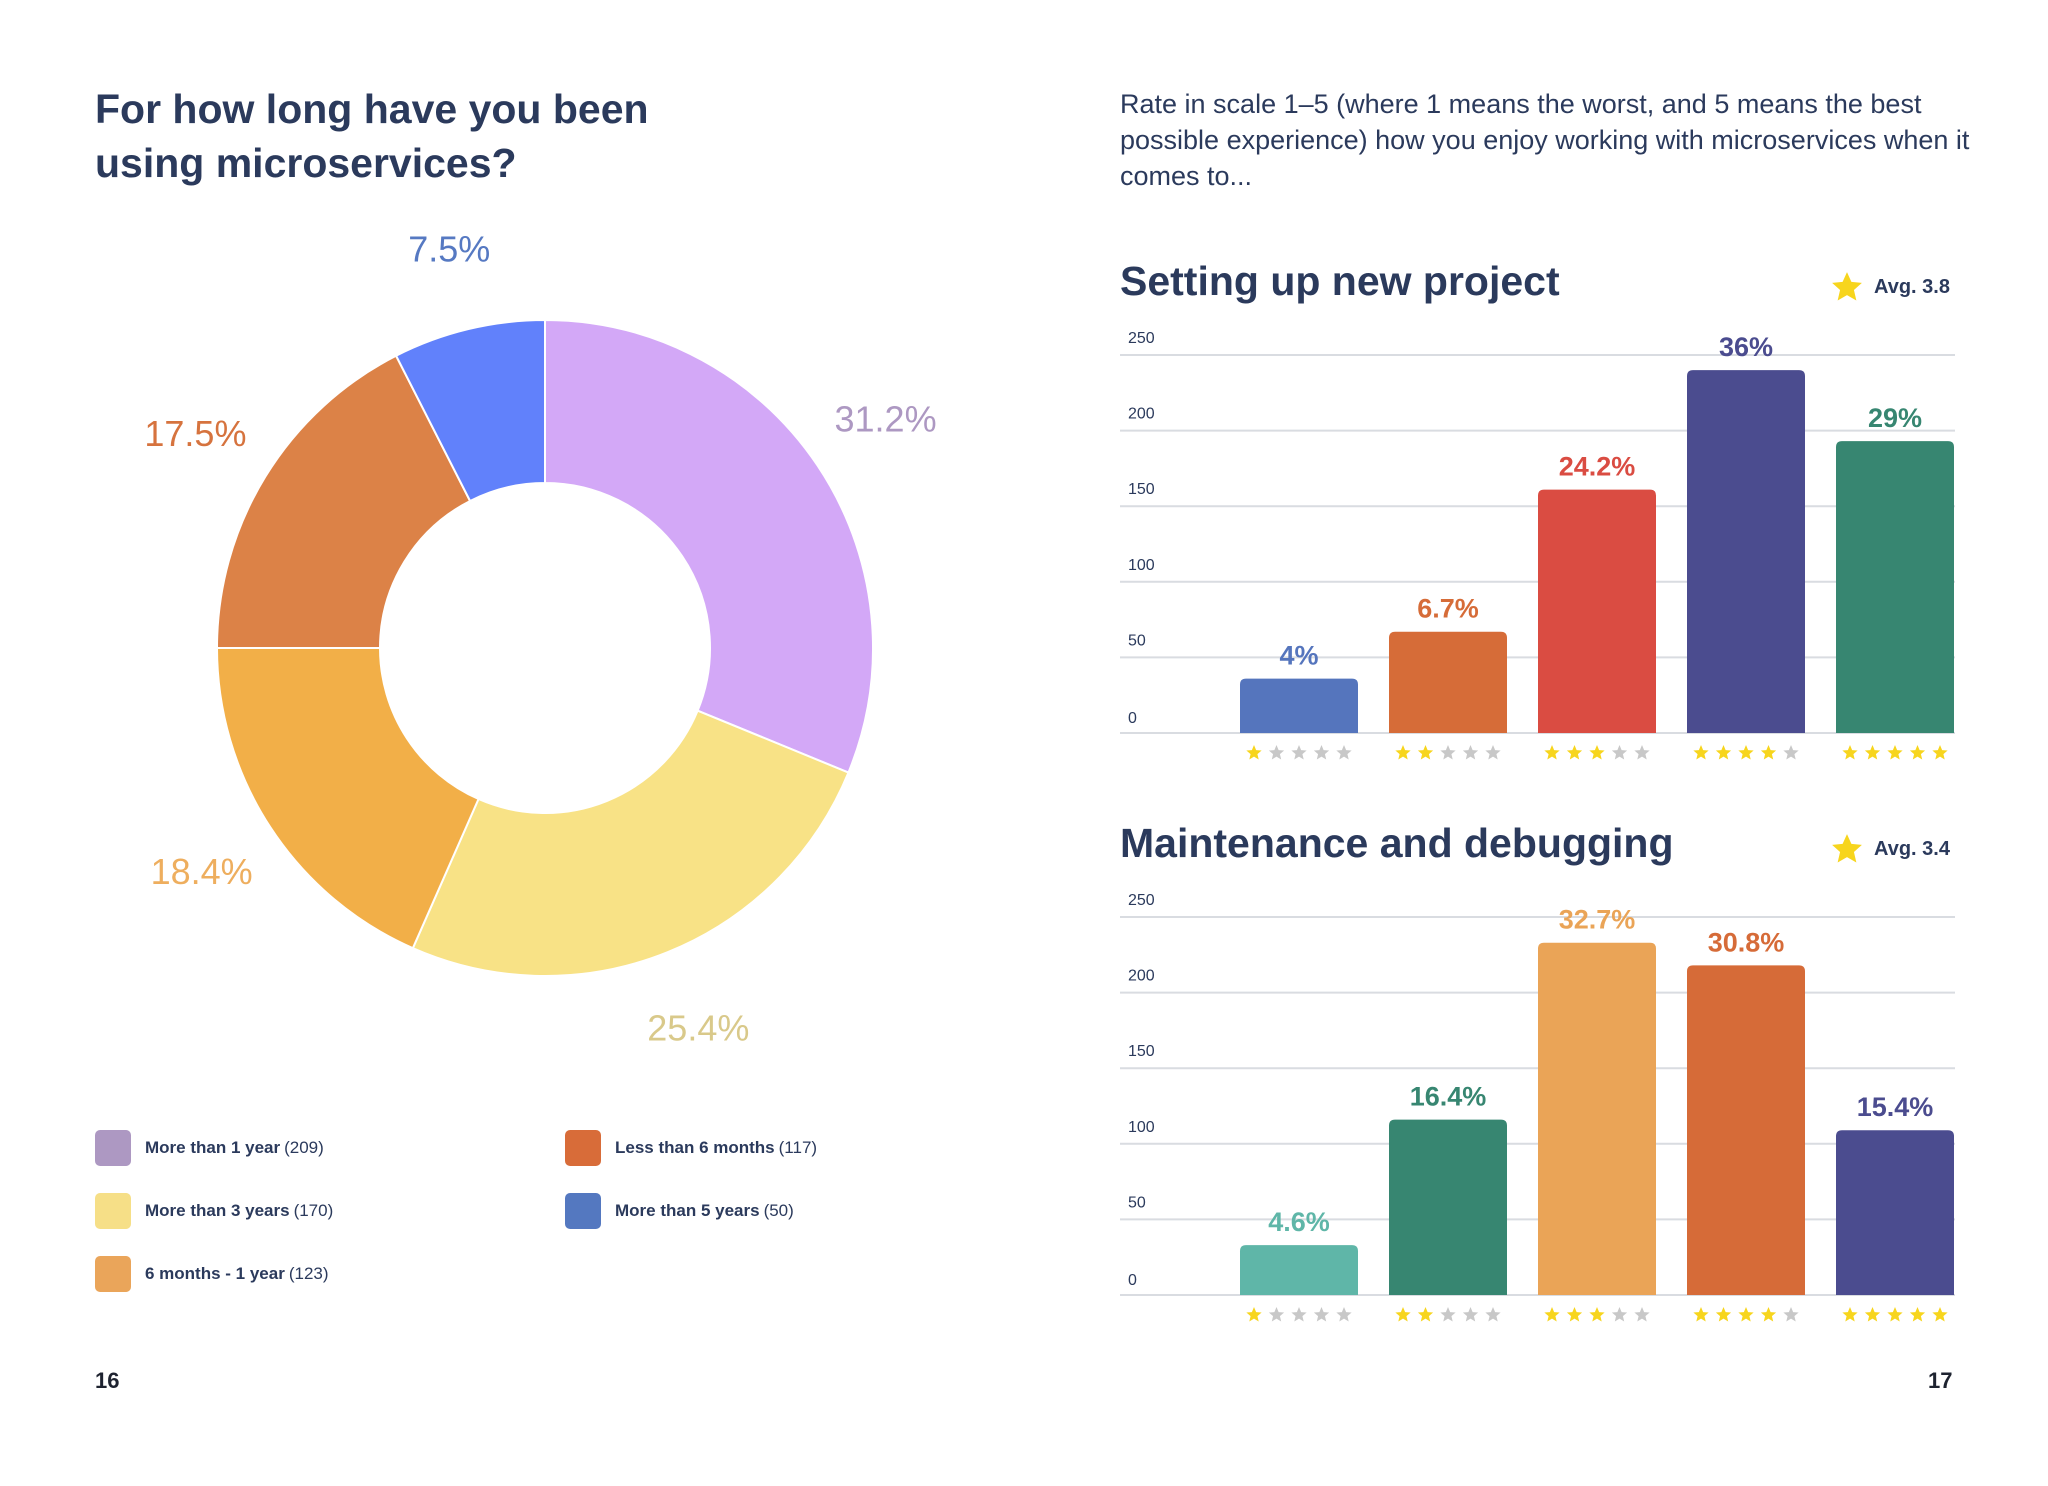 The image size is (2048, 1486). What do you see at coordinates (1895, 1107) in the screenshot?
I see `bar-value-label: 15.4%` at bounding box center [1895, 1107].